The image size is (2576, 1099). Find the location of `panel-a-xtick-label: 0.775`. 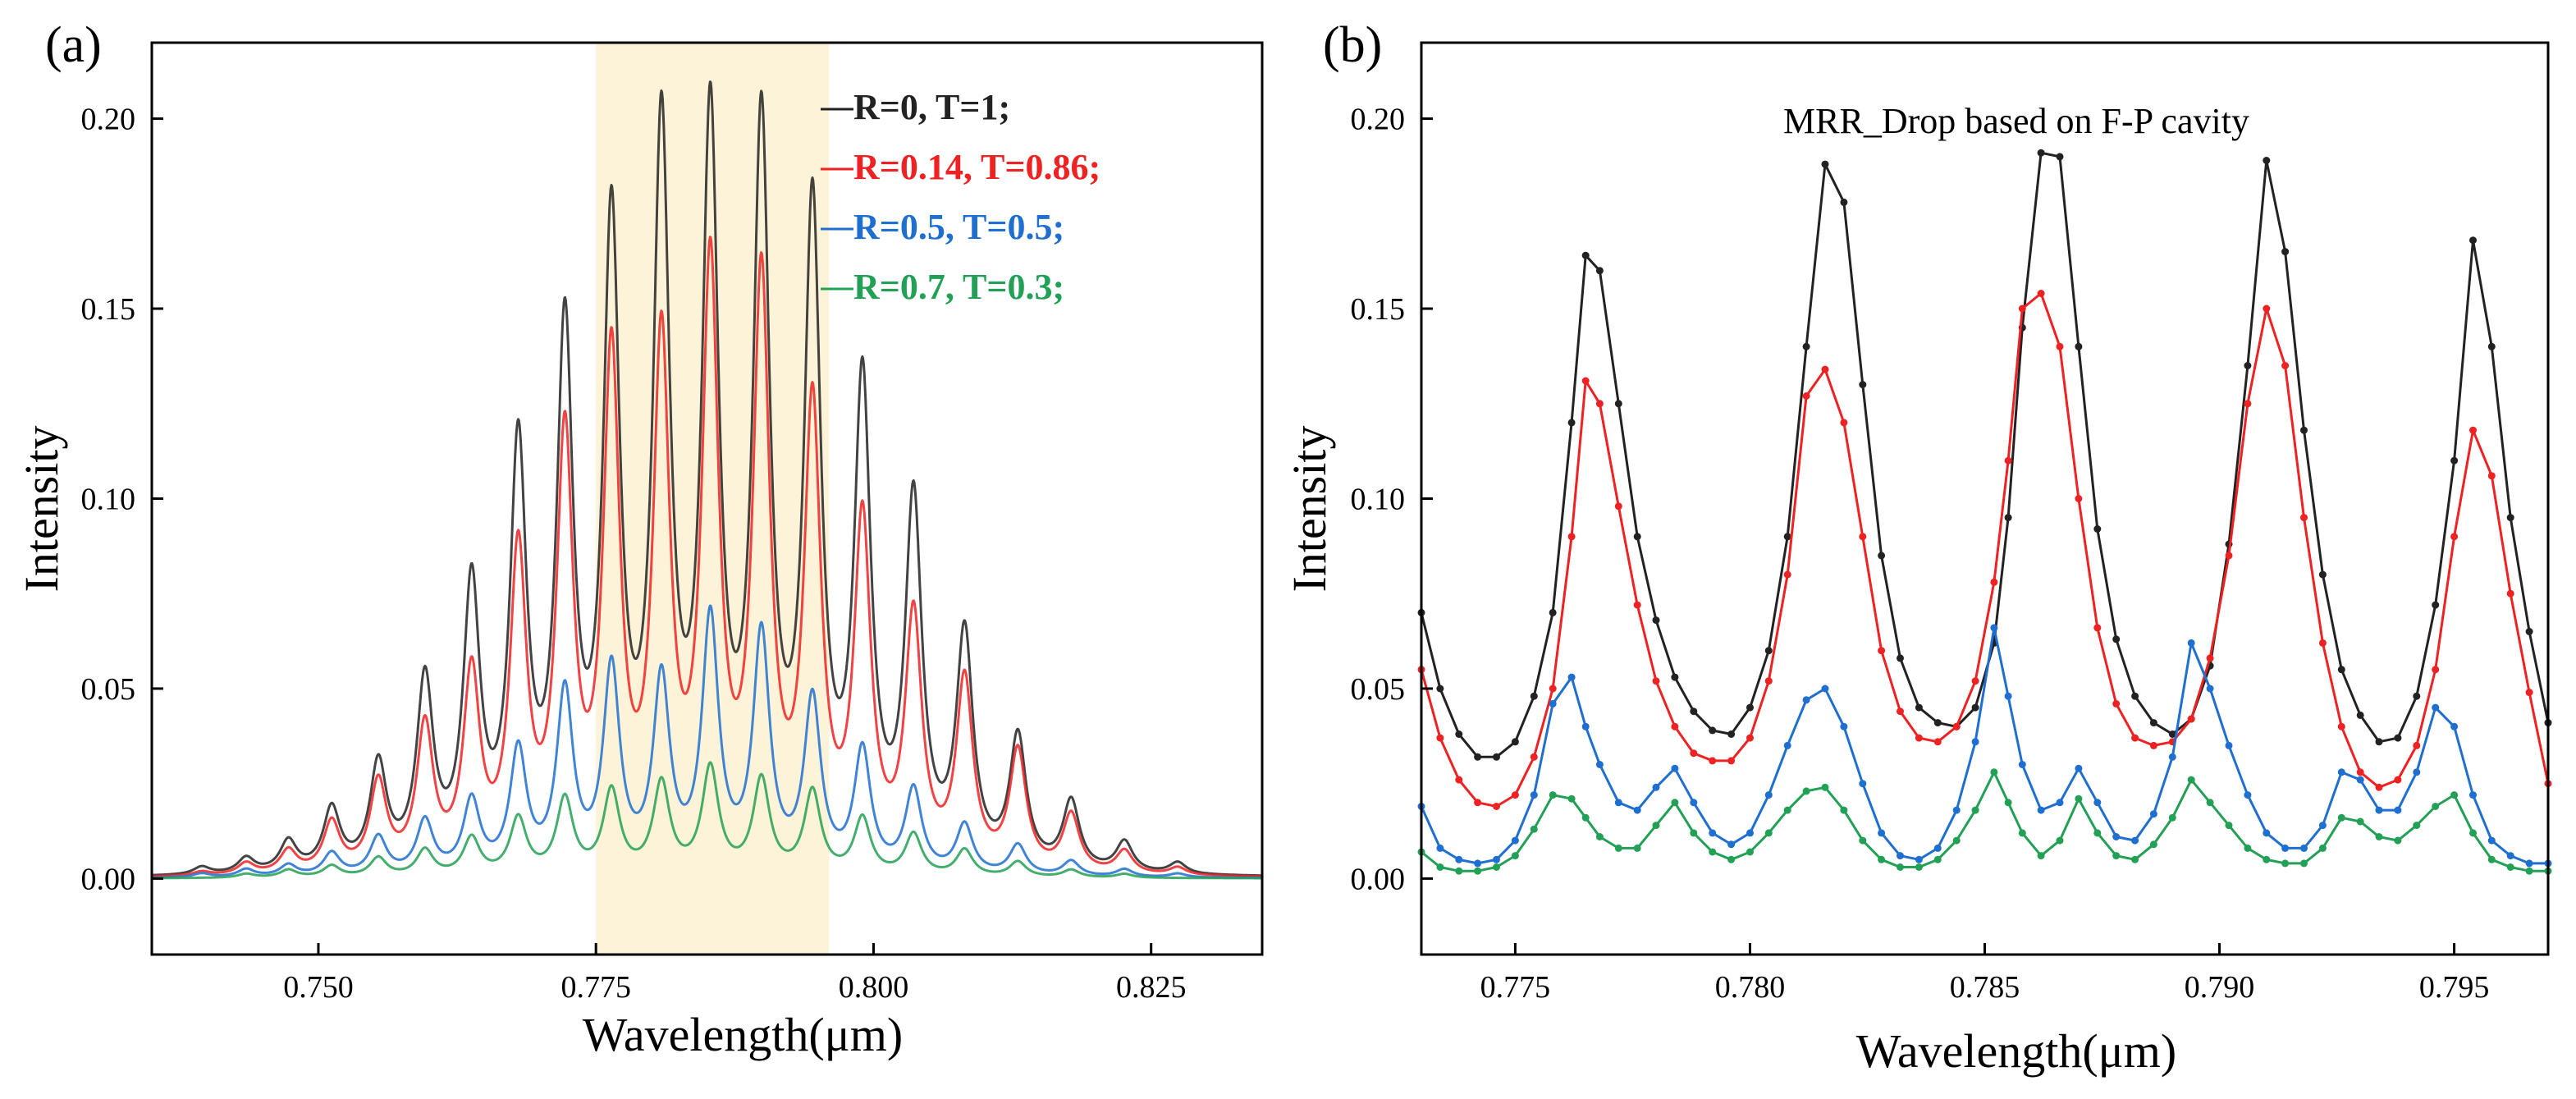

panel-a-xtick-label: 0.775 is located at coordinates (595, 987).